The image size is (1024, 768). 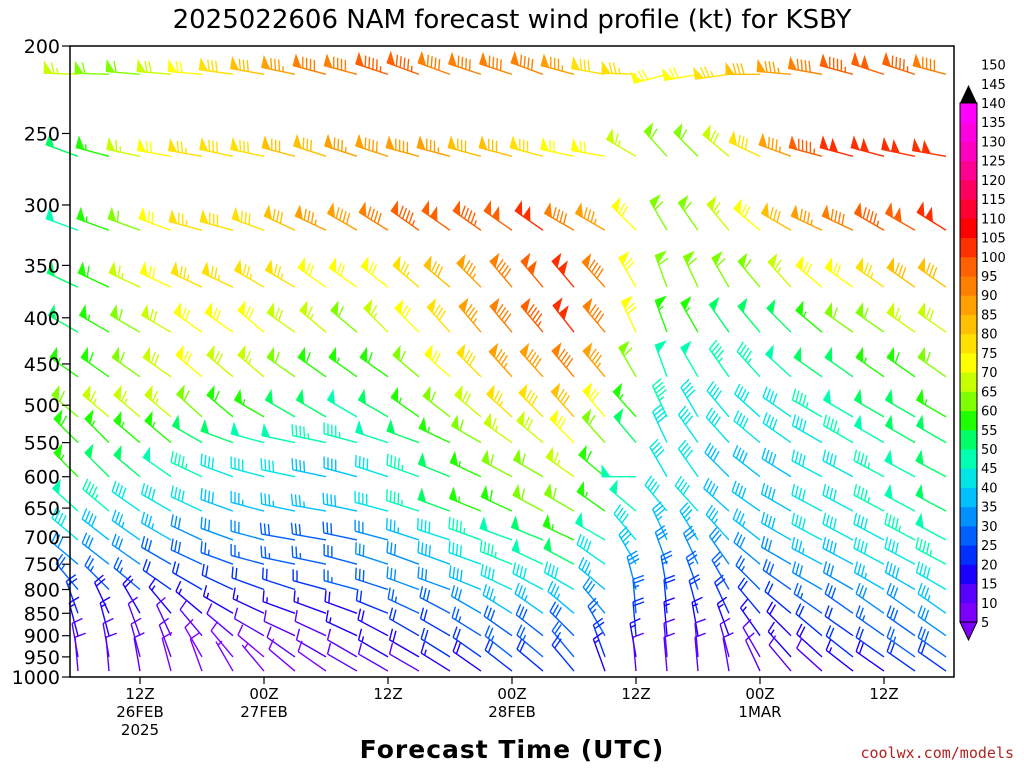 I want to click on colorbar-tick-label: 65, so click(x=989, y=392).